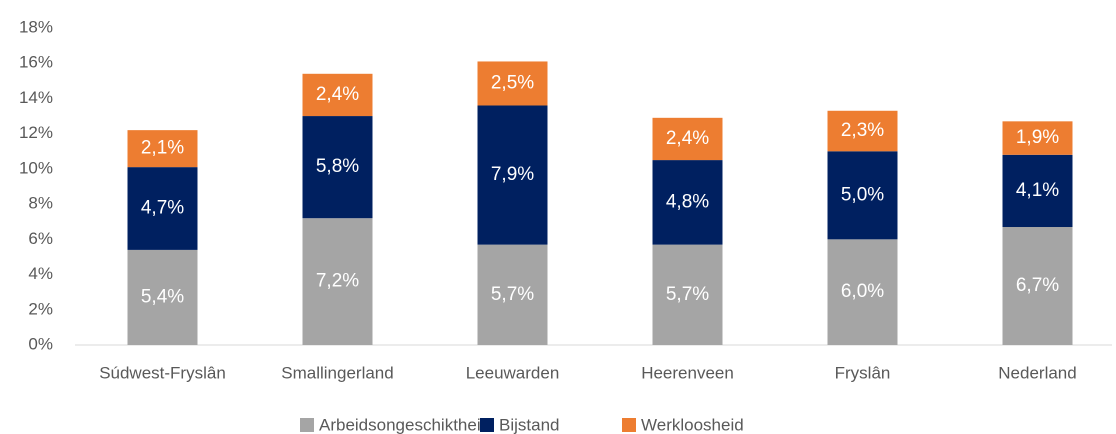 This screenshot has height=434, width=1116. I want to click on data-label: 7,2%, so click(337, 281).